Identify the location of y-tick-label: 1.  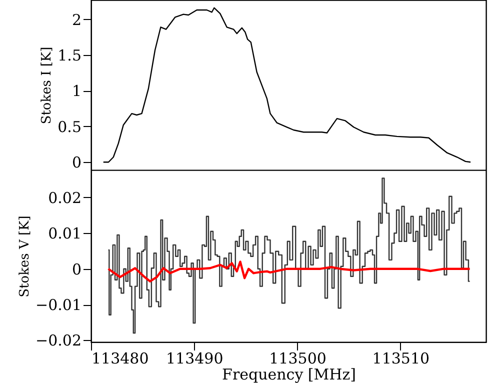
(77, 91).